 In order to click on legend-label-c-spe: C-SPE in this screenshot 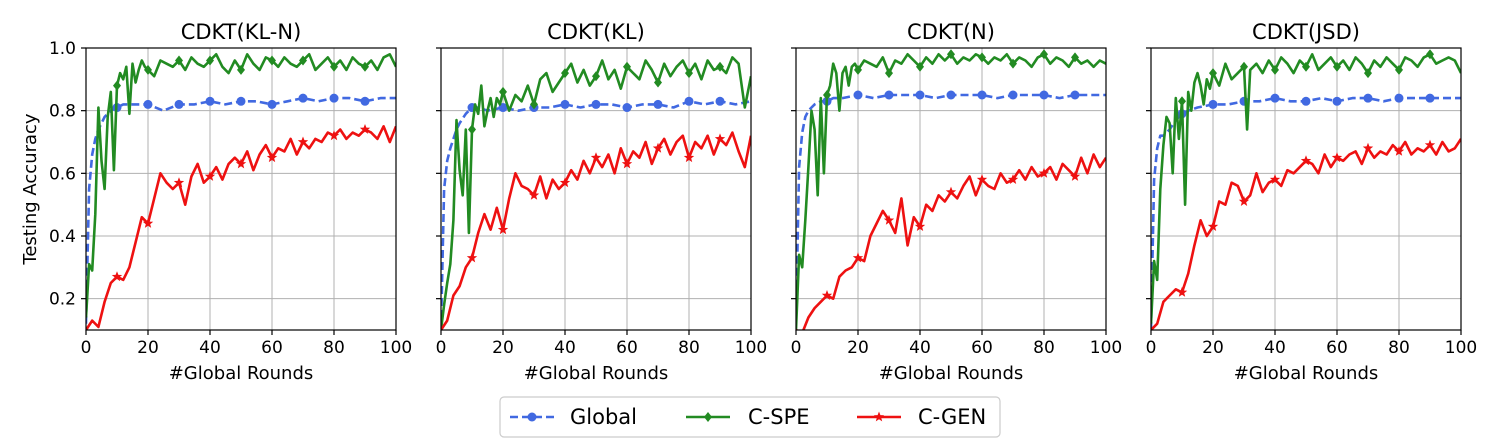, I will do `click(779, 417)`.